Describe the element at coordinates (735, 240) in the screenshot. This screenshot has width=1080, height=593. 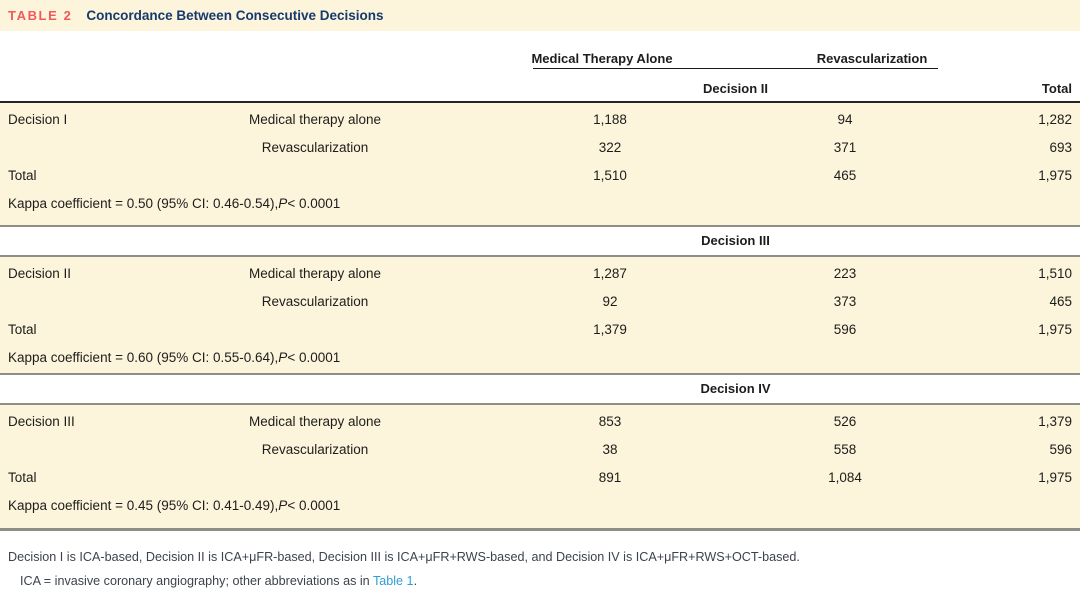
I see `decision-iii-header: Decision III` at that location.